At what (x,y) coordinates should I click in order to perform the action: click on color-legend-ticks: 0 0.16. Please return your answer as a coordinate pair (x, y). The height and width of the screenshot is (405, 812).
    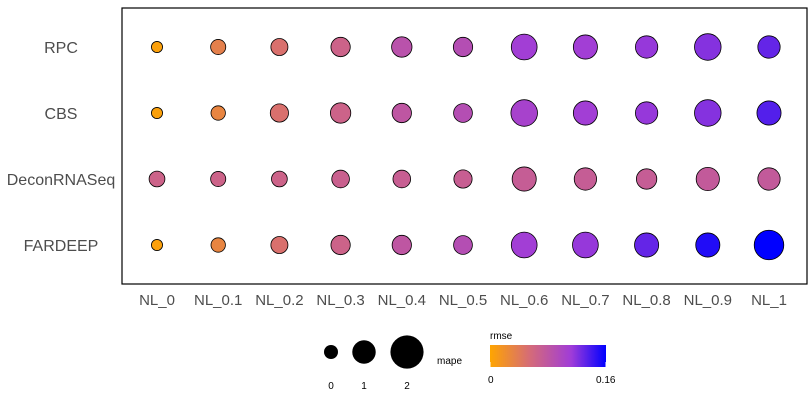
    Looking at the image, I should click on (552, 374).